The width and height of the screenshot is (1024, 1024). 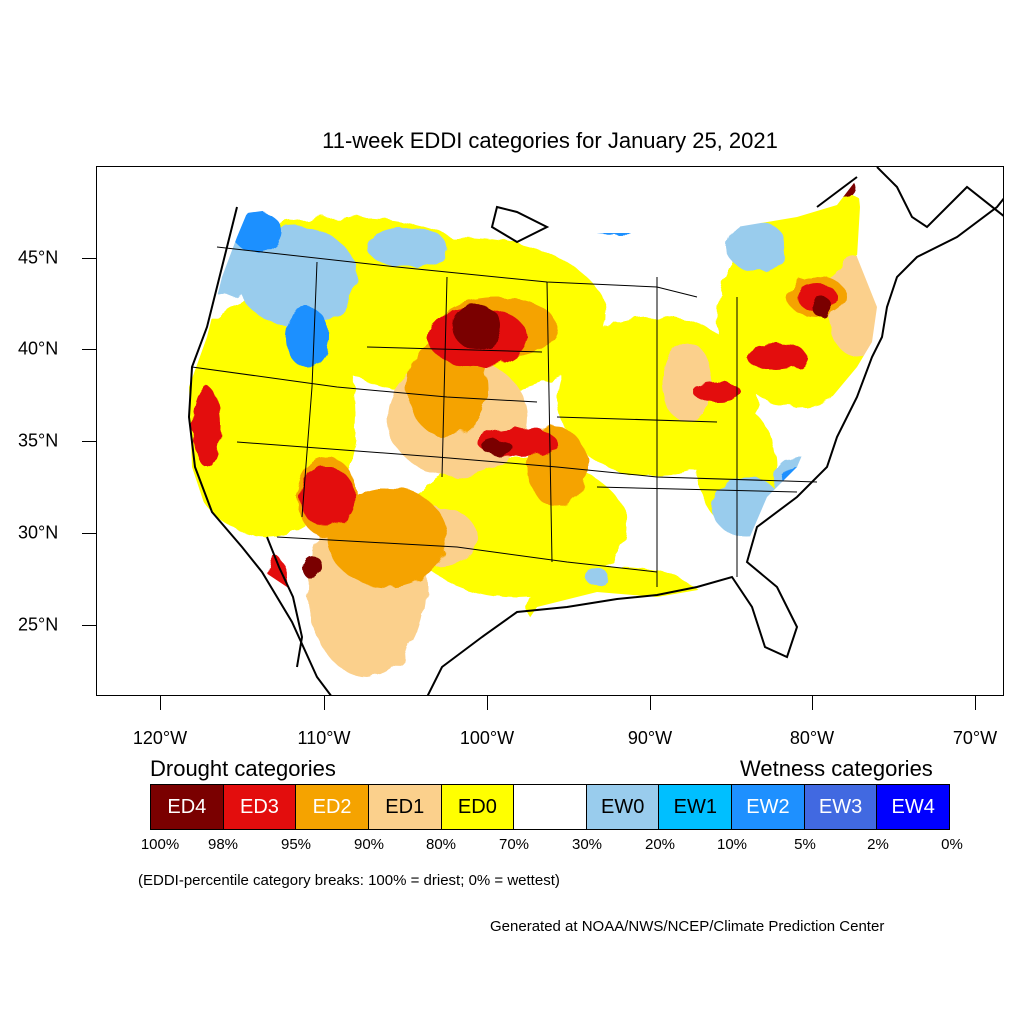 What do you see at coordinates (660, 844) in the screenshot?
I see `break-label: 20%` at bounding box center [660, 844].